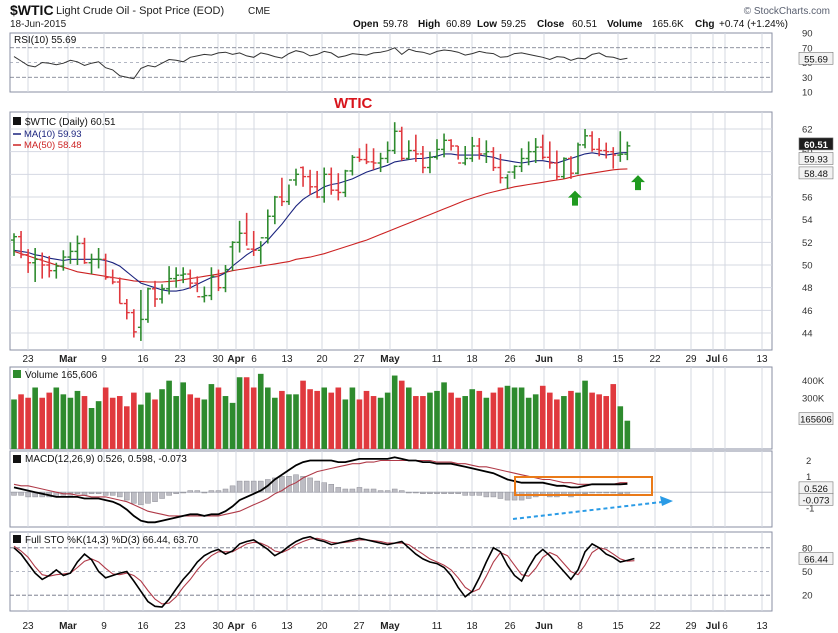 Image resolution: width=838 pixels, height=633 pixels. What do you see at coordinates (807, 288) in the screenshot?
I see `price-y-tick: 48` at bounding box center [807, 288].